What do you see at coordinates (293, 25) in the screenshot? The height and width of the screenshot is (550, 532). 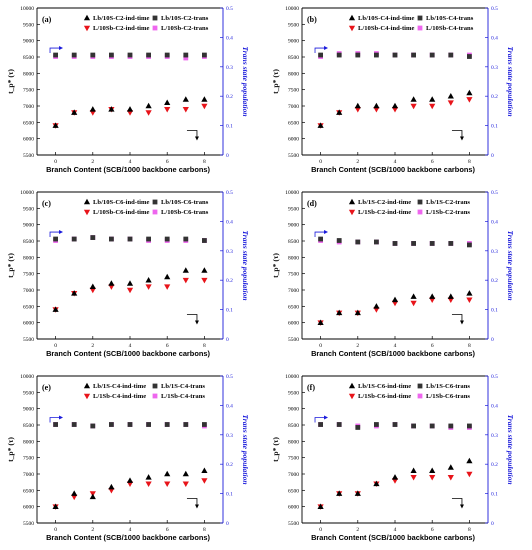 I see `y-tick-label: 9500` at bounding box center [293, 25].